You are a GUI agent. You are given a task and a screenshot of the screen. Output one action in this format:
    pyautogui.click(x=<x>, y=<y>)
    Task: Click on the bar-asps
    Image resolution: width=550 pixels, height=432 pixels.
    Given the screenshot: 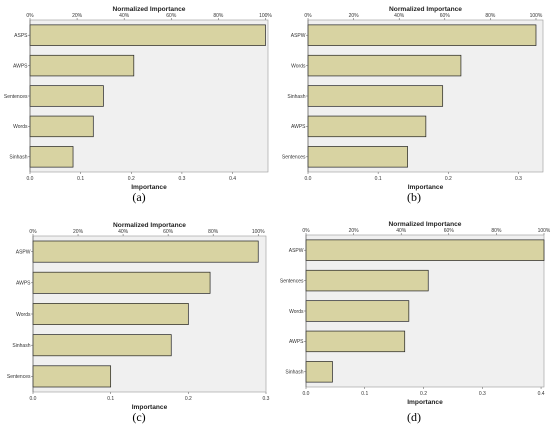 What is the action you would take?
    pyautogui.click(x=147, y=35)
    